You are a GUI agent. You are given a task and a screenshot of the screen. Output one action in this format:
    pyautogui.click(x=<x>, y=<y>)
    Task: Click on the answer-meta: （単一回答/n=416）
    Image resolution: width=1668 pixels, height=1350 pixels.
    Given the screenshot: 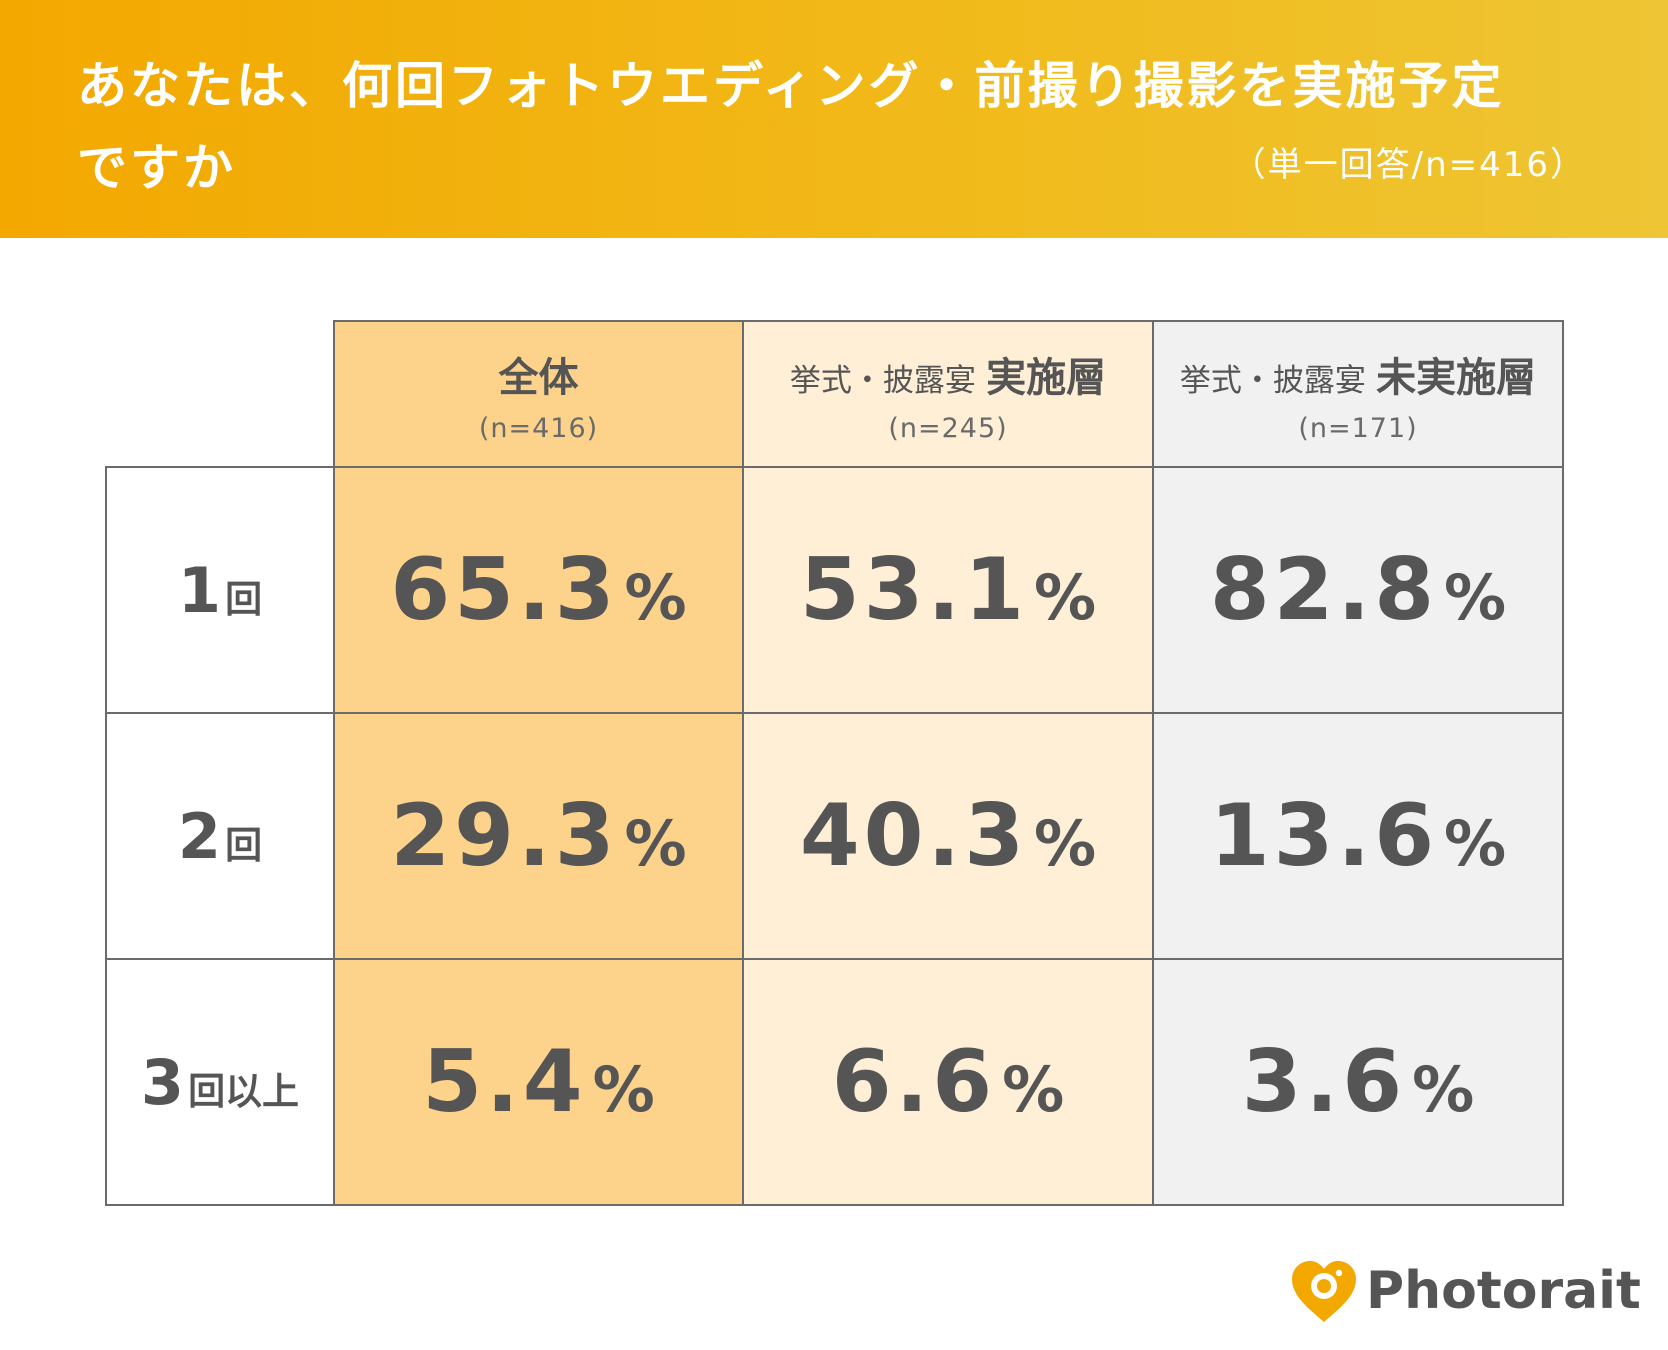 What is the action you would take?
    pyautogui.click(x=1408, y=165)
    